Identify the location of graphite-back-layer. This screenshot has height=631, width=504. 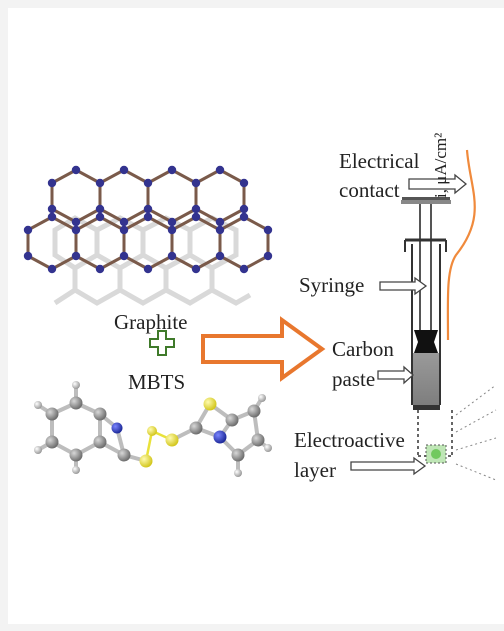
(152, 260).